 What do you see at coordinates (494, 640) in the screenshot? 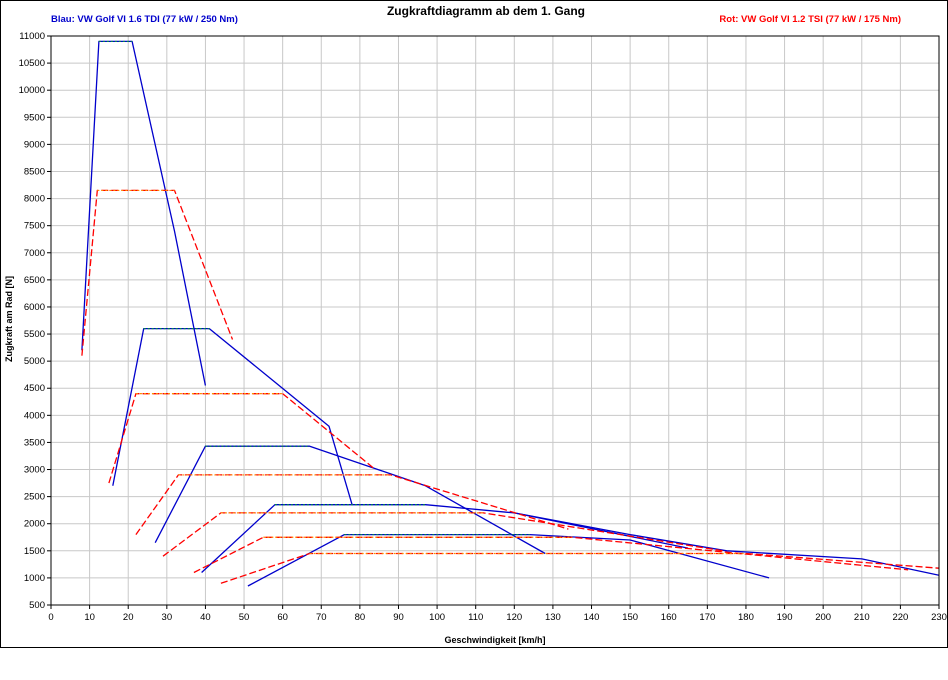
I see `x-axis-label: Geschwindigkeit [km/h]` at bounding box center [494, 640].